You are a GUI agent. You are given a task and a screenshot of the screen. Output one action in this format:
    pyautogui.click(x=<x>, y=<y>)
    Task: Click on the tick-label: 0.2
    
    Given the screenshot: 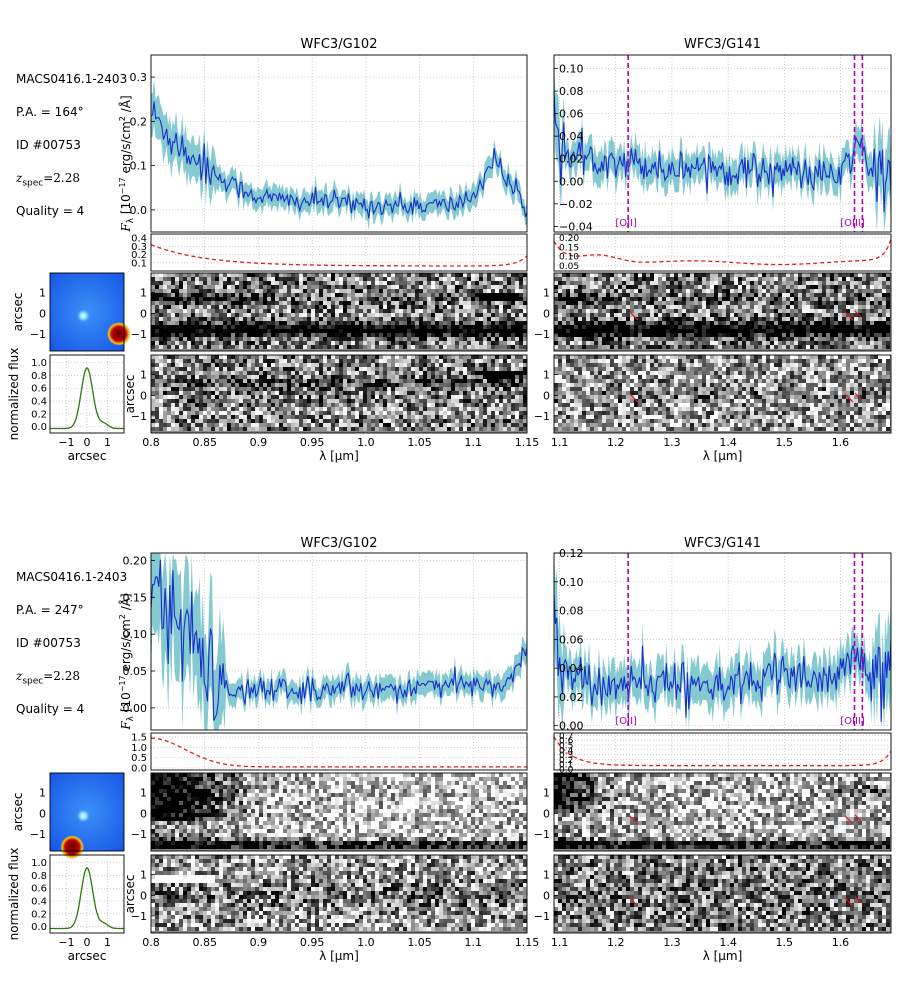 What is the action you would take?
    pyautogui.click(x=139, y=121)
    